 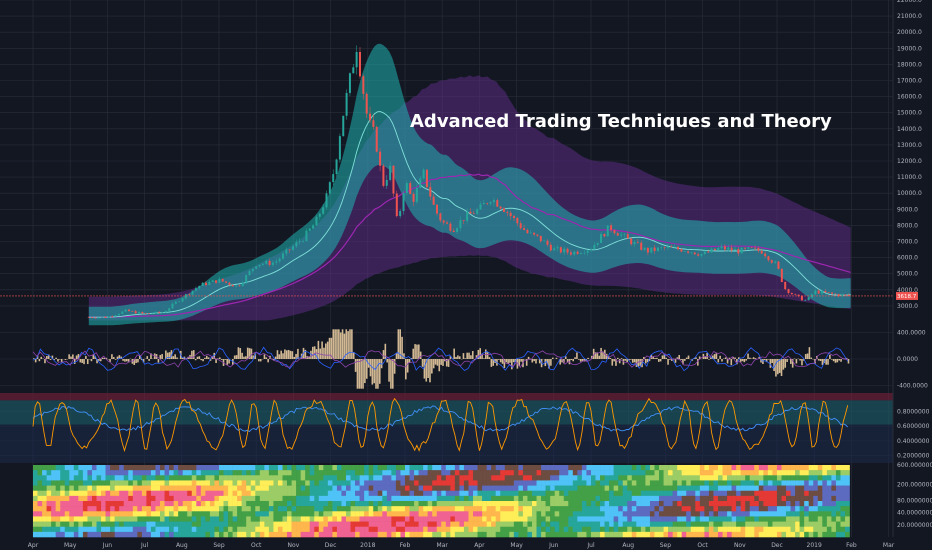 I want to click on price-y-tick: 18000.0, so click(x=909, y=64).